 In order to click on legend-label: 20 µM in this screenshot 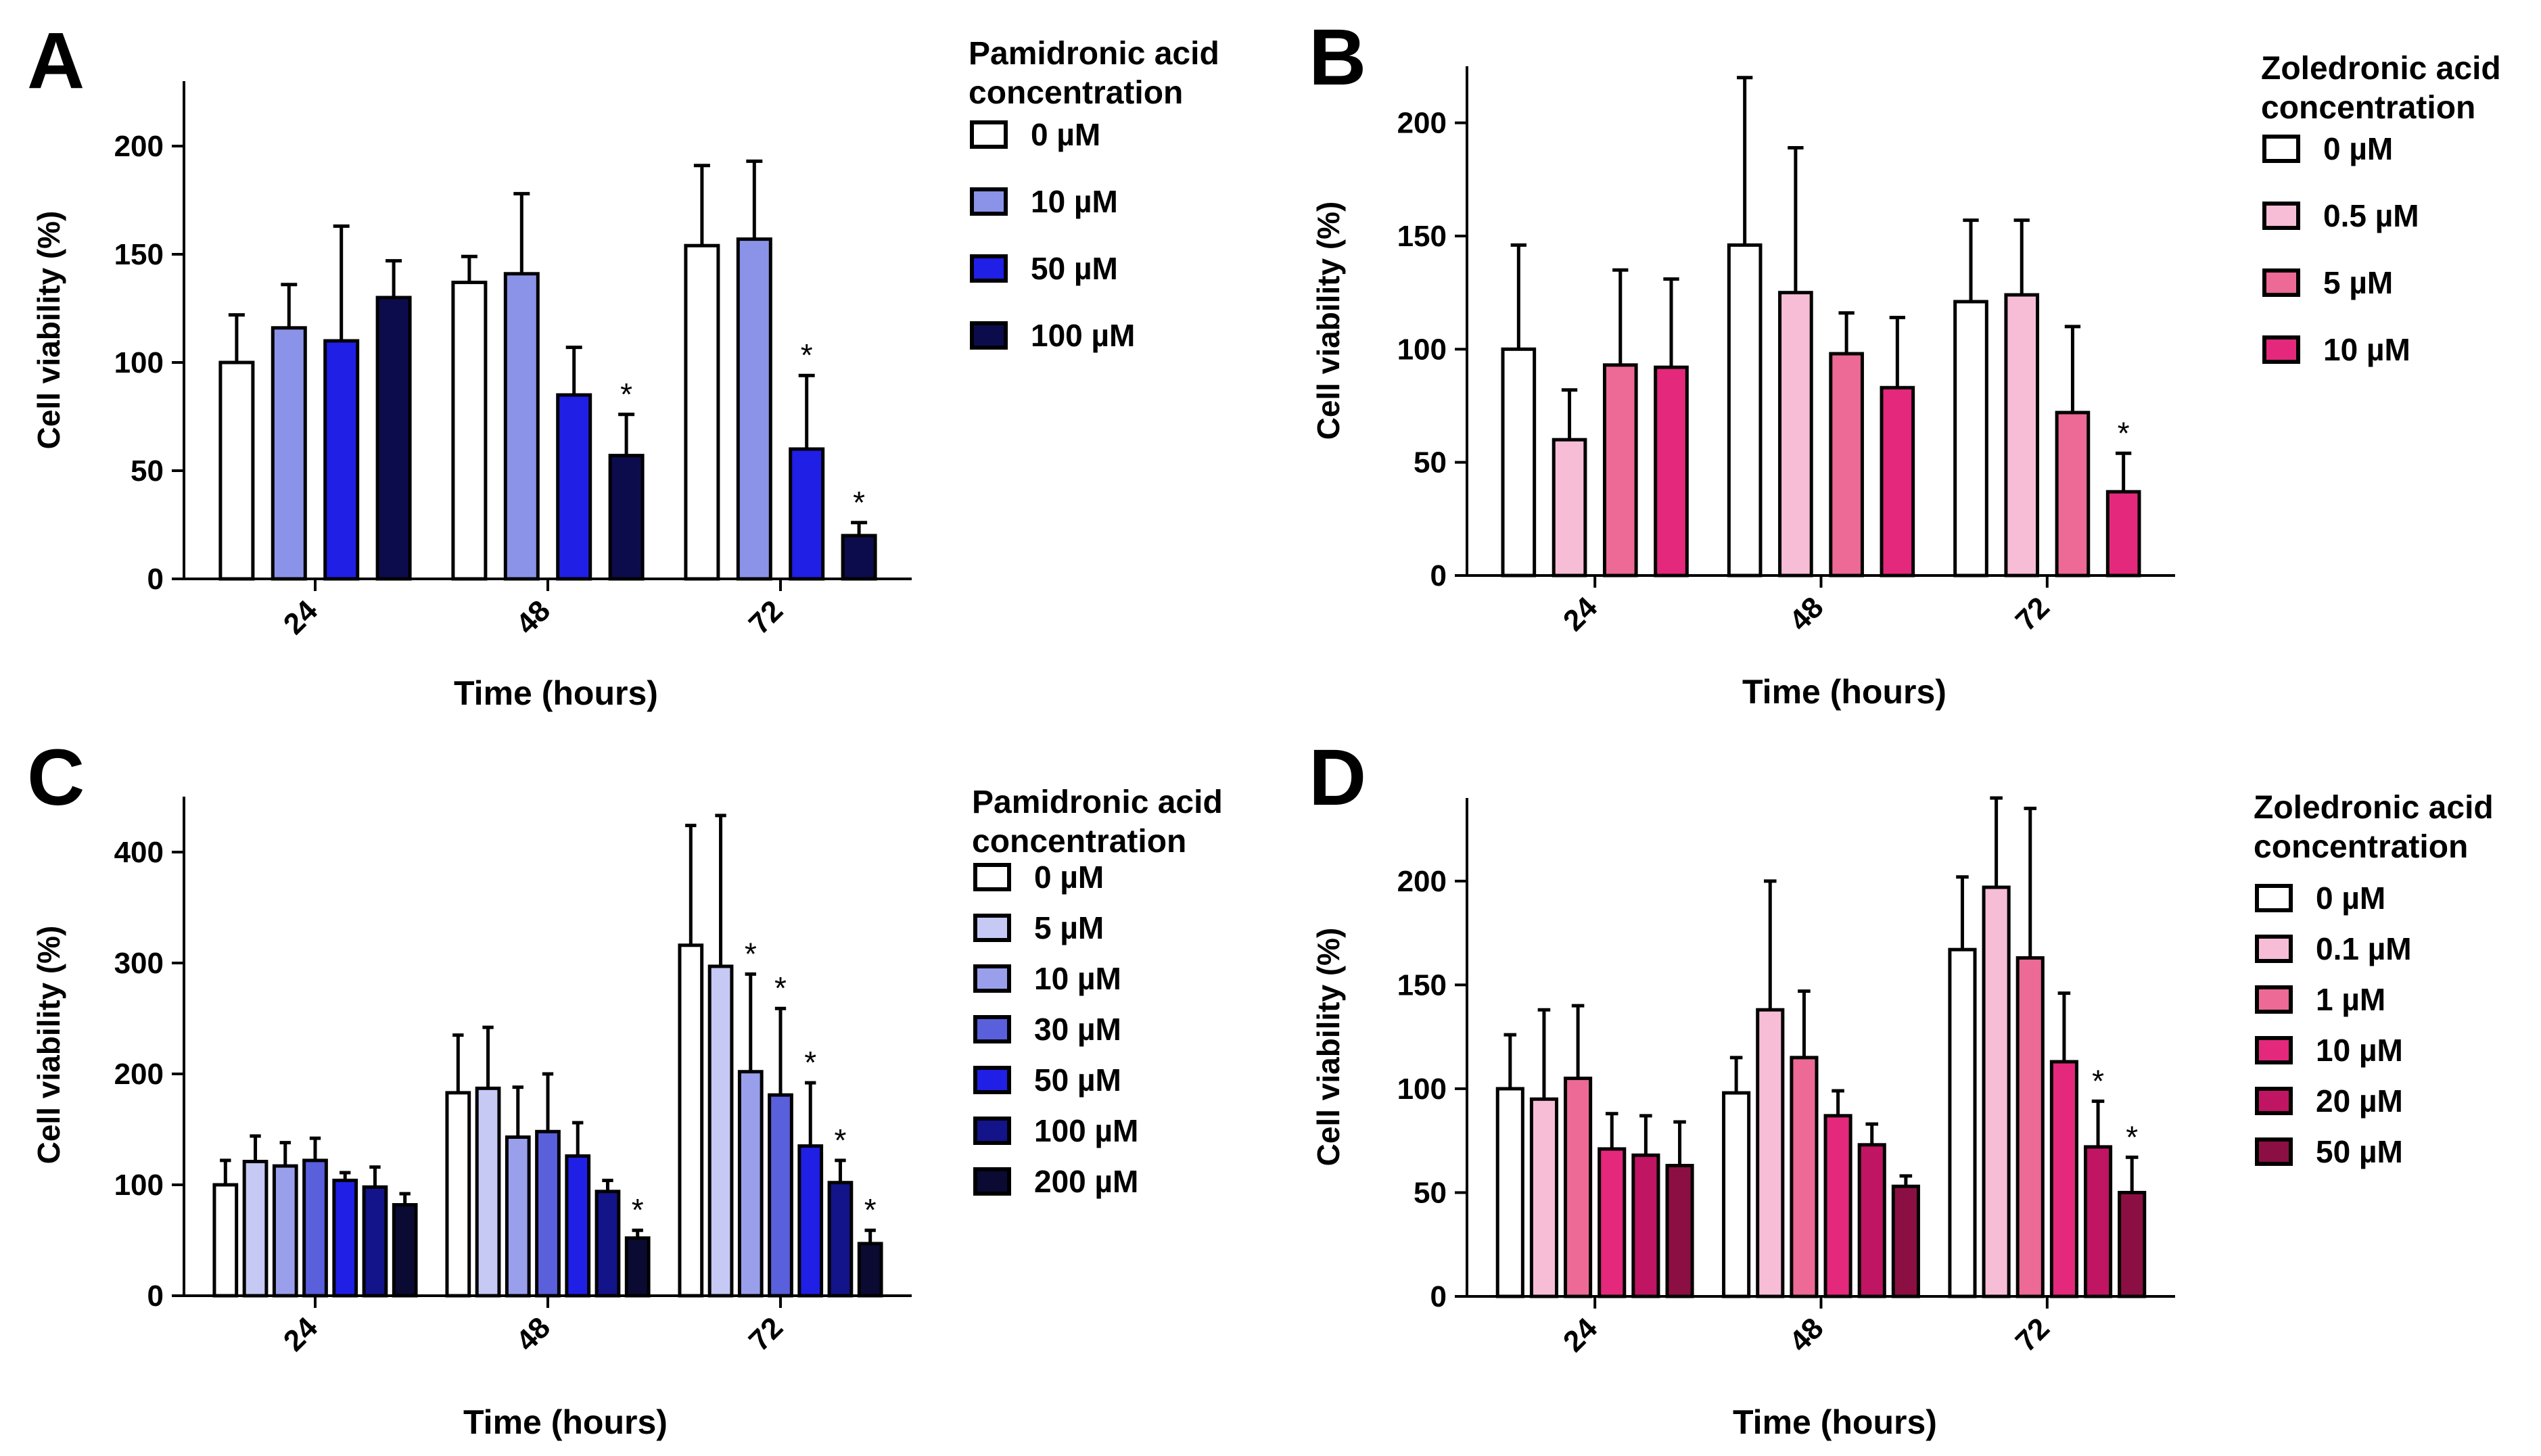, I will do `click(2359, 1101)`.